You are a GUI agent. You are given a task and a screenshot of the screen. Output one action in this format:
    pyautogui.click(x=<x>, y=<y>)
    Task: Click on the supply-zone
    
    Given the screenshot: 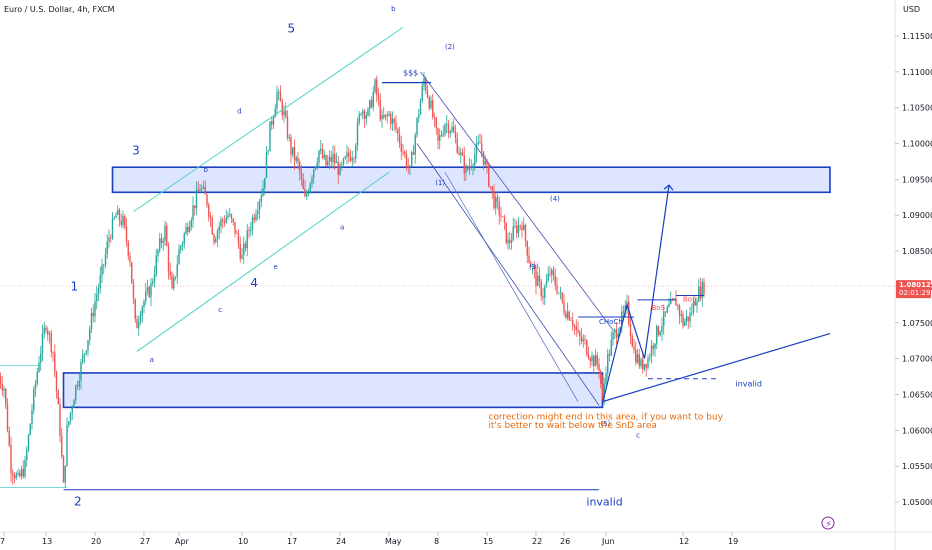 What is the action you would take?
    pyautogui.click(x=471, y=180)
    